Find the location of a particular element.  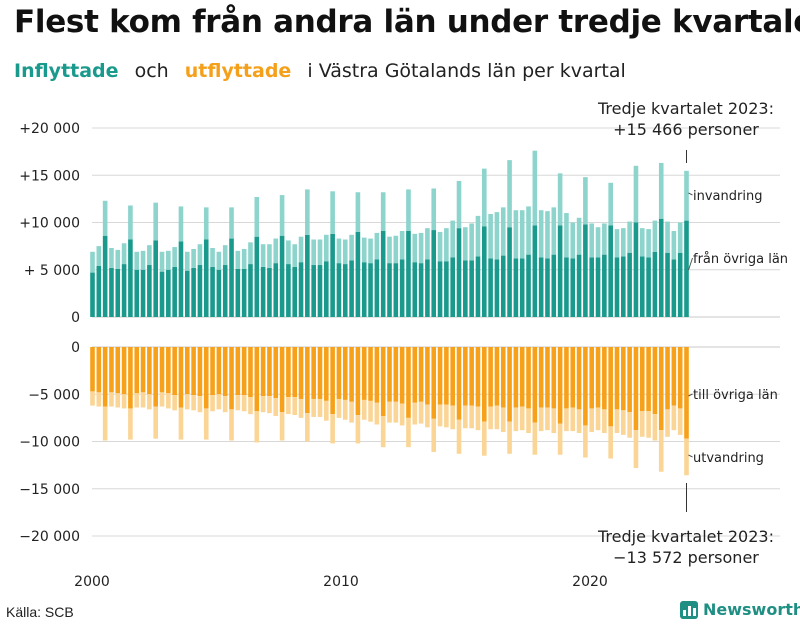

subtitle-rest: i Västra Götalands län per kvartal is located at coordinates (466, 71).